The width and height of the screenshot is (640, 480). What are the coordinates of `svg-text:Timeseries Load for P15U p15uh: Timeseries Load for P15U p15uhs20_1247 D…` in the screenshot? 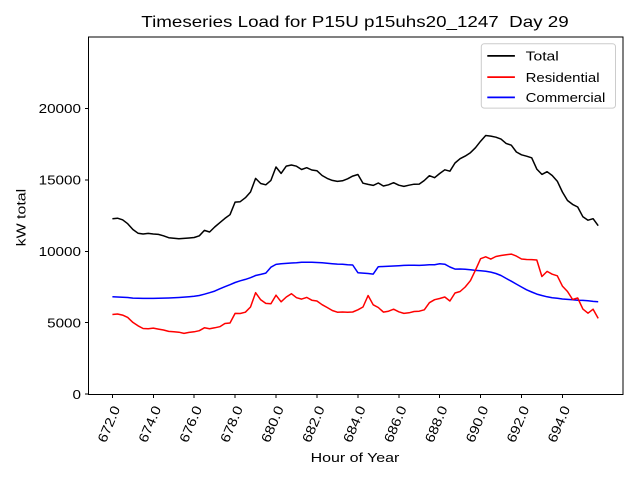 It's located at (355, 22).